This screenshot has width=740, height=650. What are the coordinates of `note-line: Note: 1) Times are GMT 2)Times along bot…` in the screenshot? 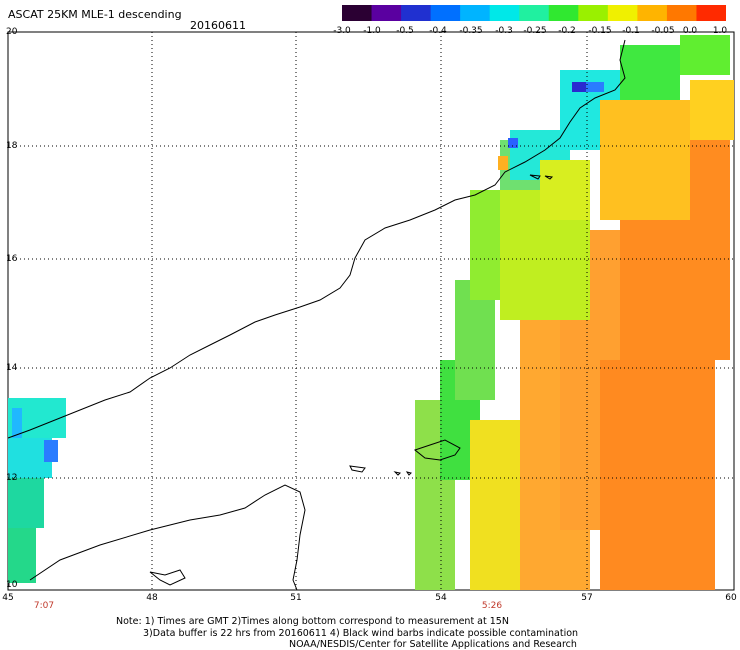 It's located at (312, 621).